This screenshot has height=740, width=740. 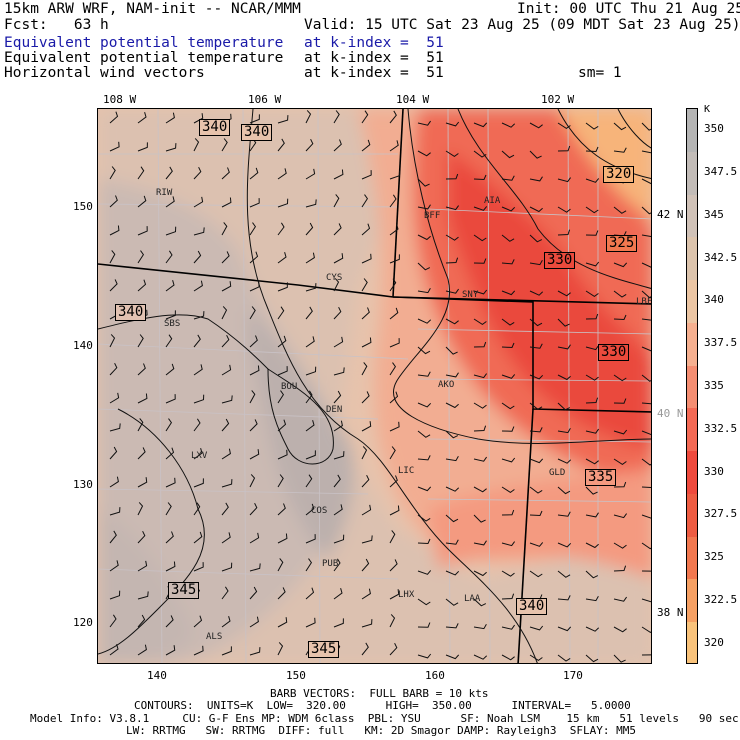 What do you see at coordinates (670, 214) in the screenshot?
I see `lat-label-42n: 42 N` at bounding box center [670, 214].